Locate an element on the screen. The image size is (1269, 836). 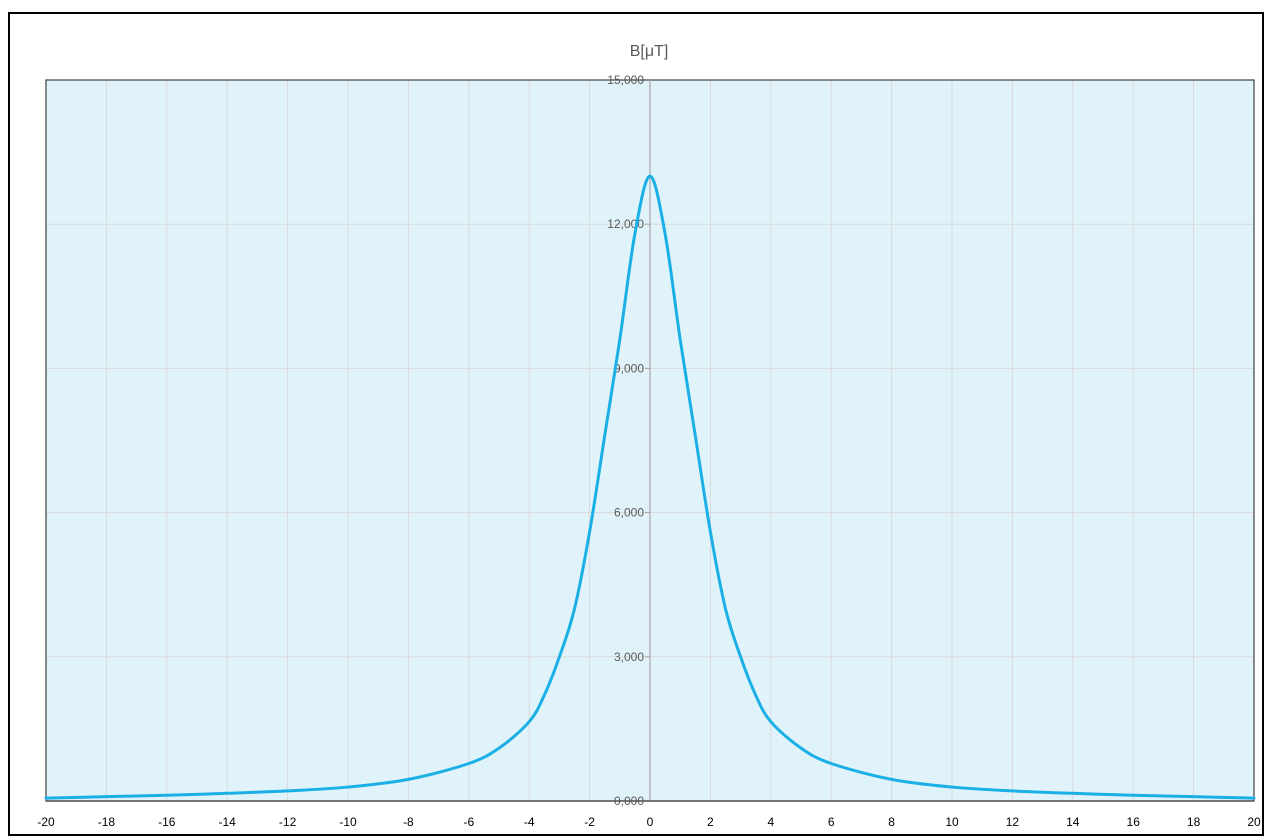
x-tick-label: 12 is located at coordinates (1013, 822).